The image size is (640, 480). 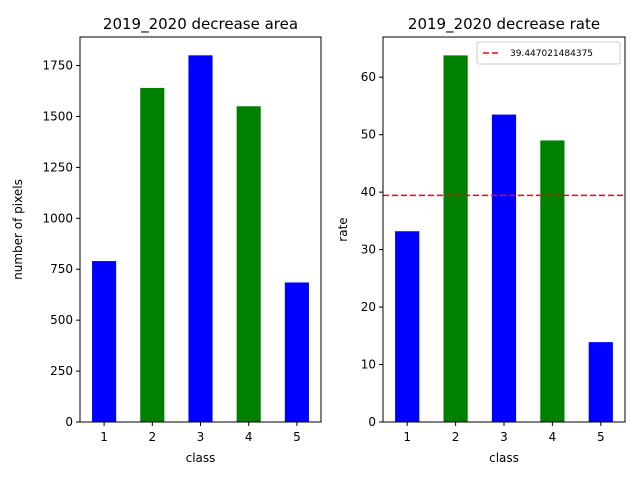 What do you see at coordinates (200, 24) in the screenshot?
I see `chart-title: 2019_2020 decrease area` at bounding box center [200, 24].